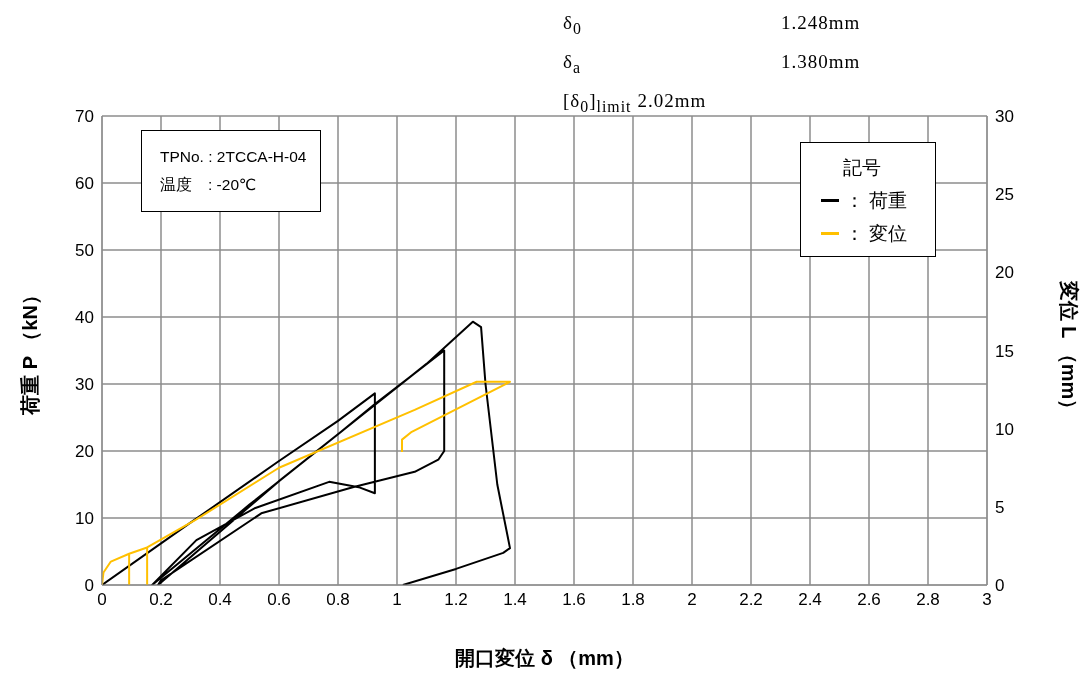 This screenshot has width=1089, height=677. Describe the element at coordinates (84, 184) in the screenshot. I see `y-tick-label: 60` at that location.